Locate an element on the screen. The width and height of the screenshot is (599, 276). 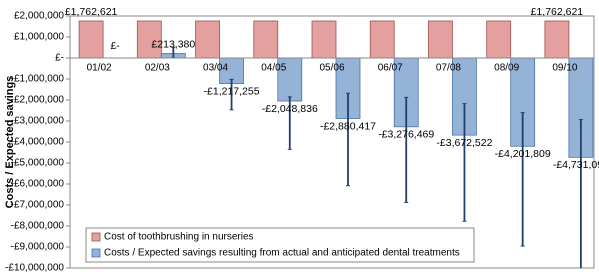
x-tick-label: 04/05 is located at coordinates (273, 68).